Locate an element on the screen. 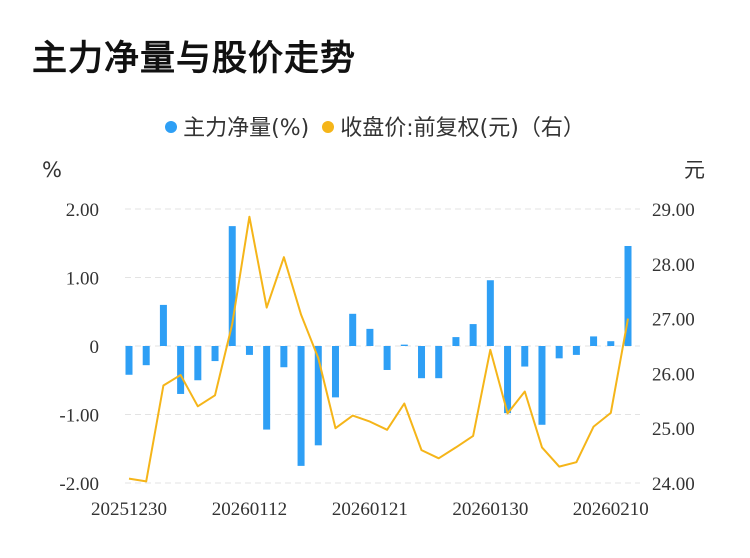 The height and width of the screenshot is (558, 750). x-tick-label: 20260210 is located at coordinates (611, 509).